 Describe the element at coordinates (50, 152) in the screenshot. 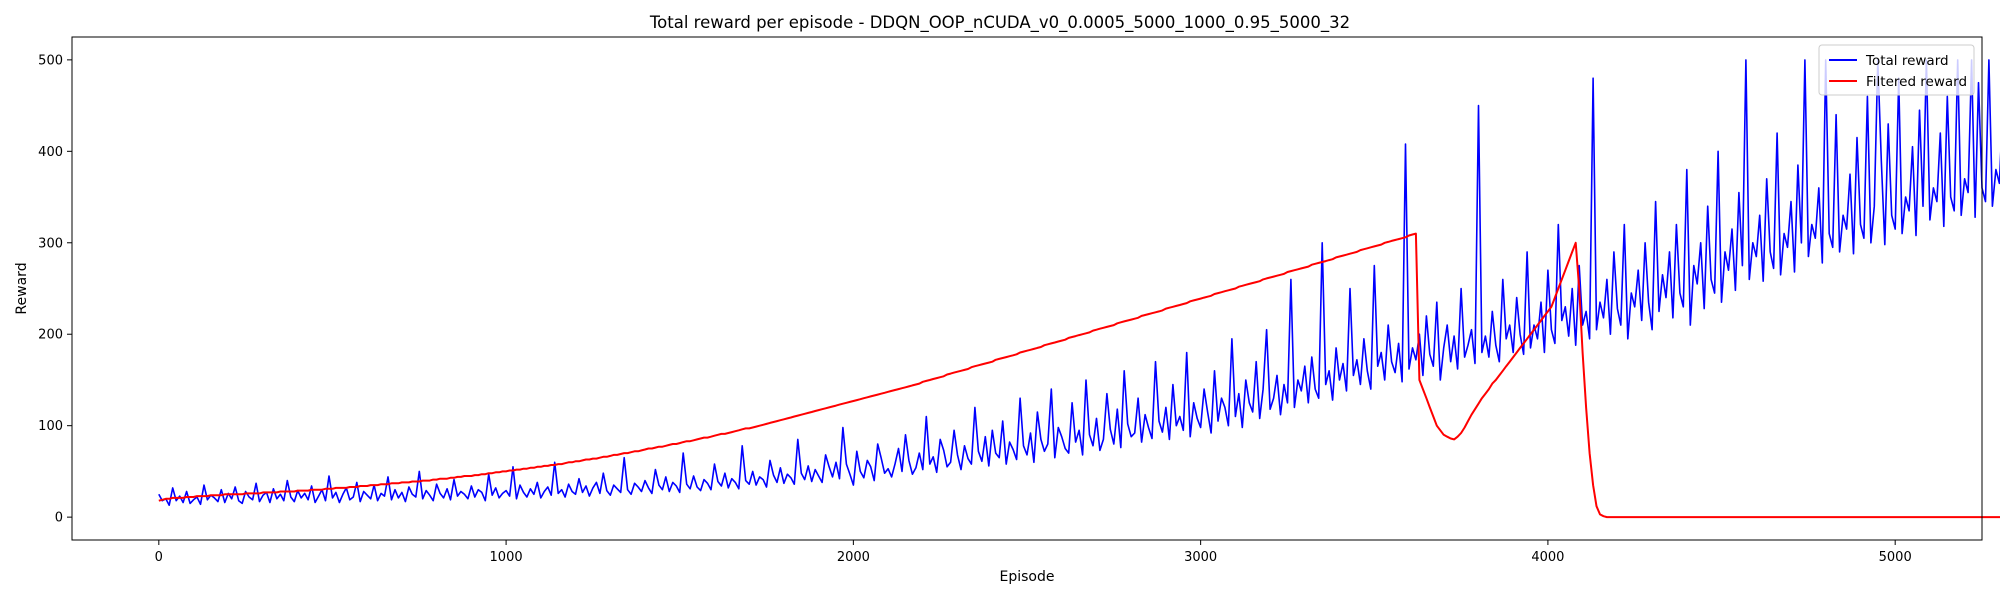

I see `y-tick-label: 400` at that location.